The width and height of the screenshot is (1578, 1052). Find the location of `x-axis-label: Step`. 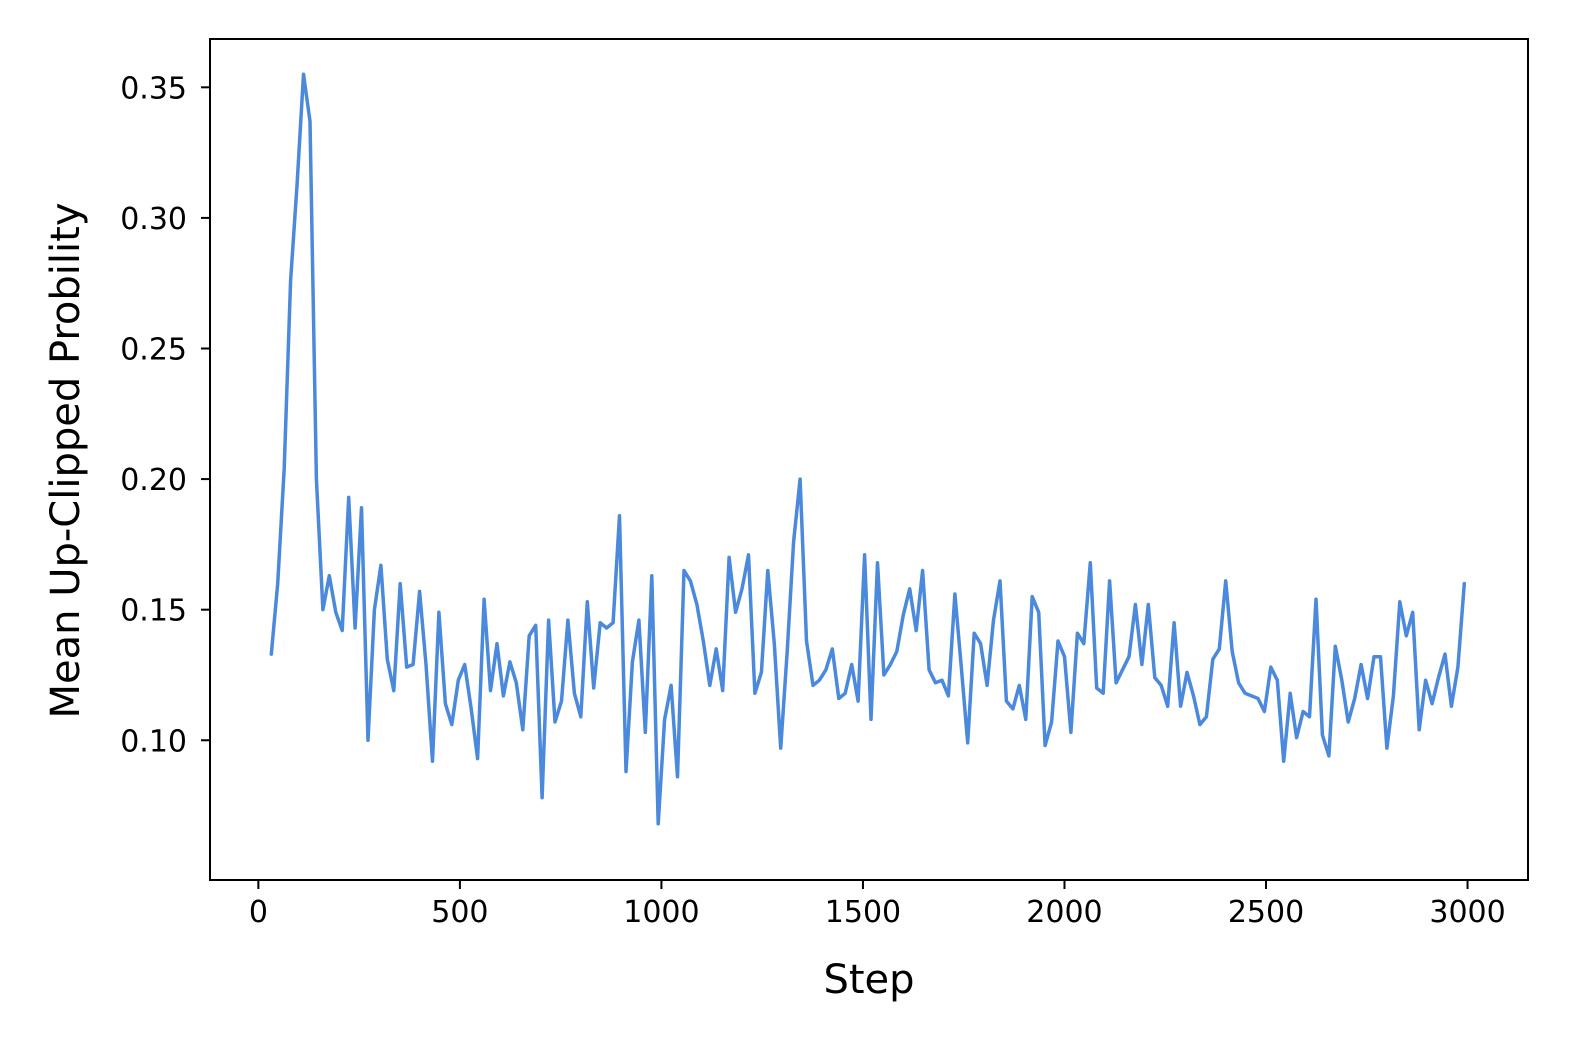

x-axis-label: Step is located at coordinates (868, 980).